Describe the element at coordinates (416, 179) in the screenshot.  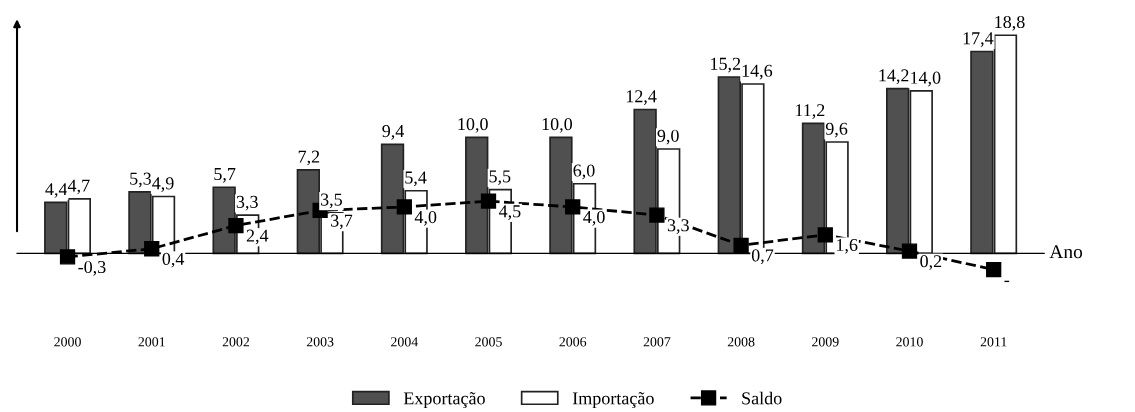
I see `data-label: 5,4` at that location.